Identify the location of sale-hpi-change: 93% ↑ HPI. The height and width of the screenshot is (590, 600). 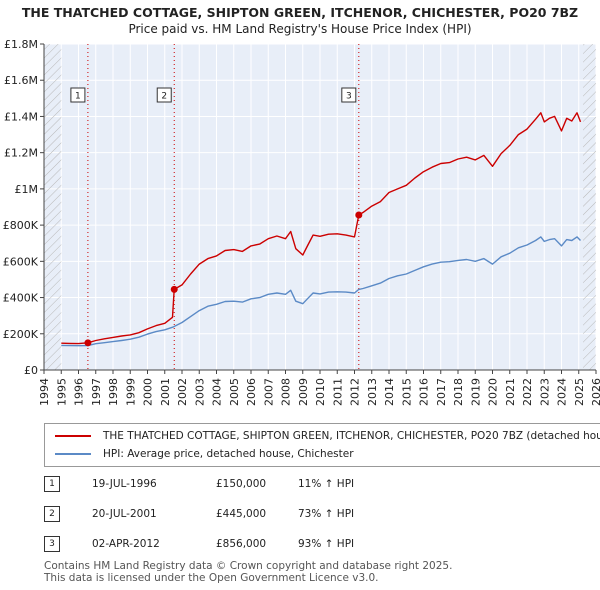
(326, 544).